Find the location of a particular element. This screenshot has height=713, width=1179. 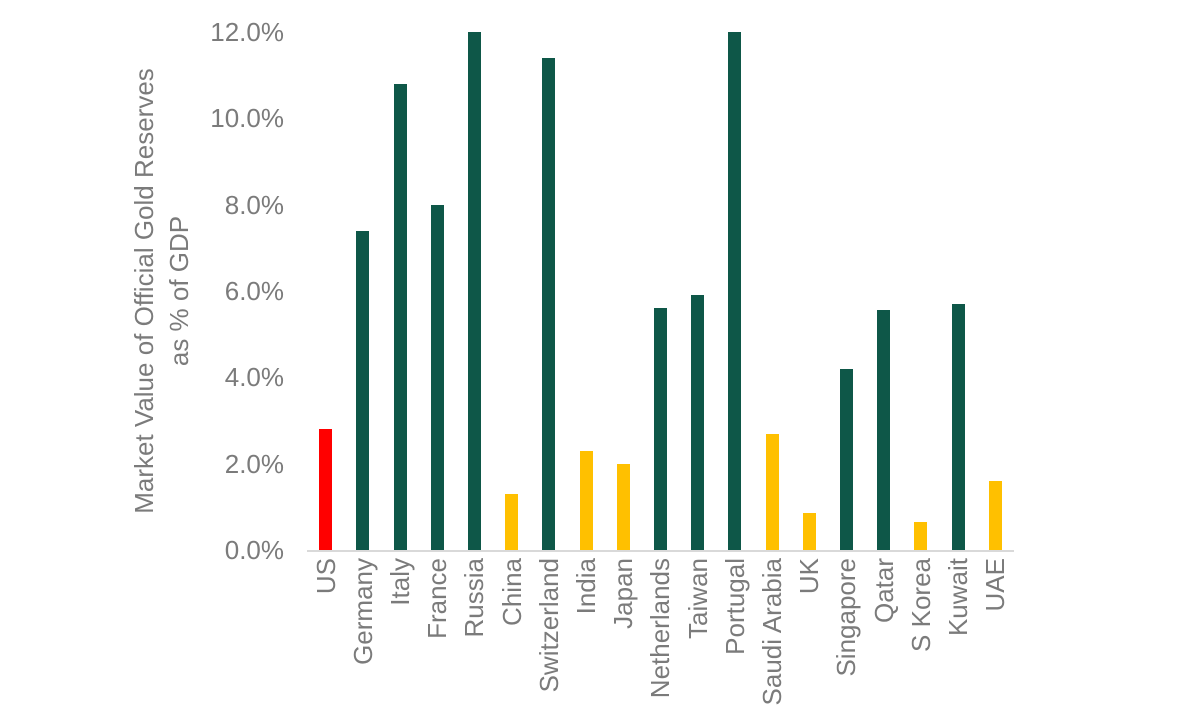

y-tick-label-2.0%: 2.0% is located at coordinates (254, 464).